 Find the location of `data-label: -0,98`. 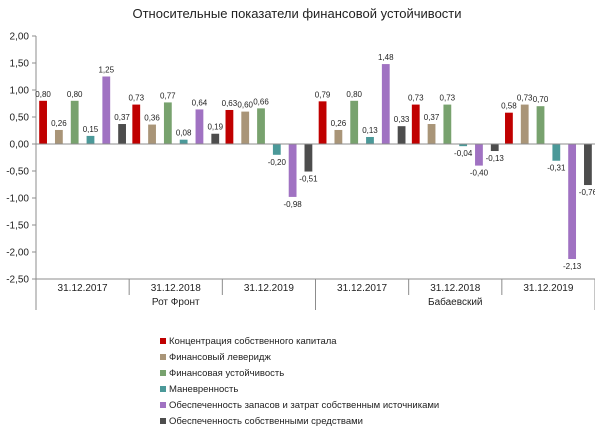

data-label: -0,98 is located at coordinates (292, 204).